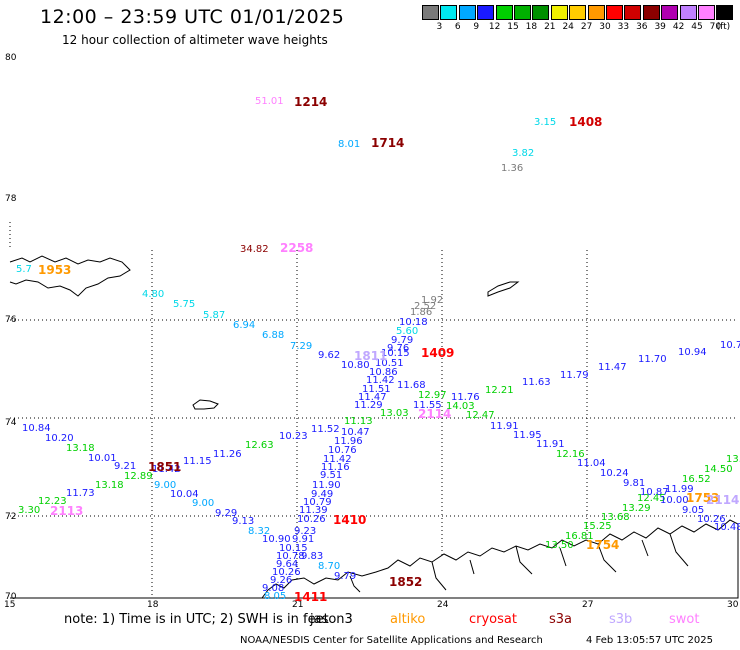 This screenshot has height=650, width=740. I want to click on legend-label: 70, so click(715, 27).